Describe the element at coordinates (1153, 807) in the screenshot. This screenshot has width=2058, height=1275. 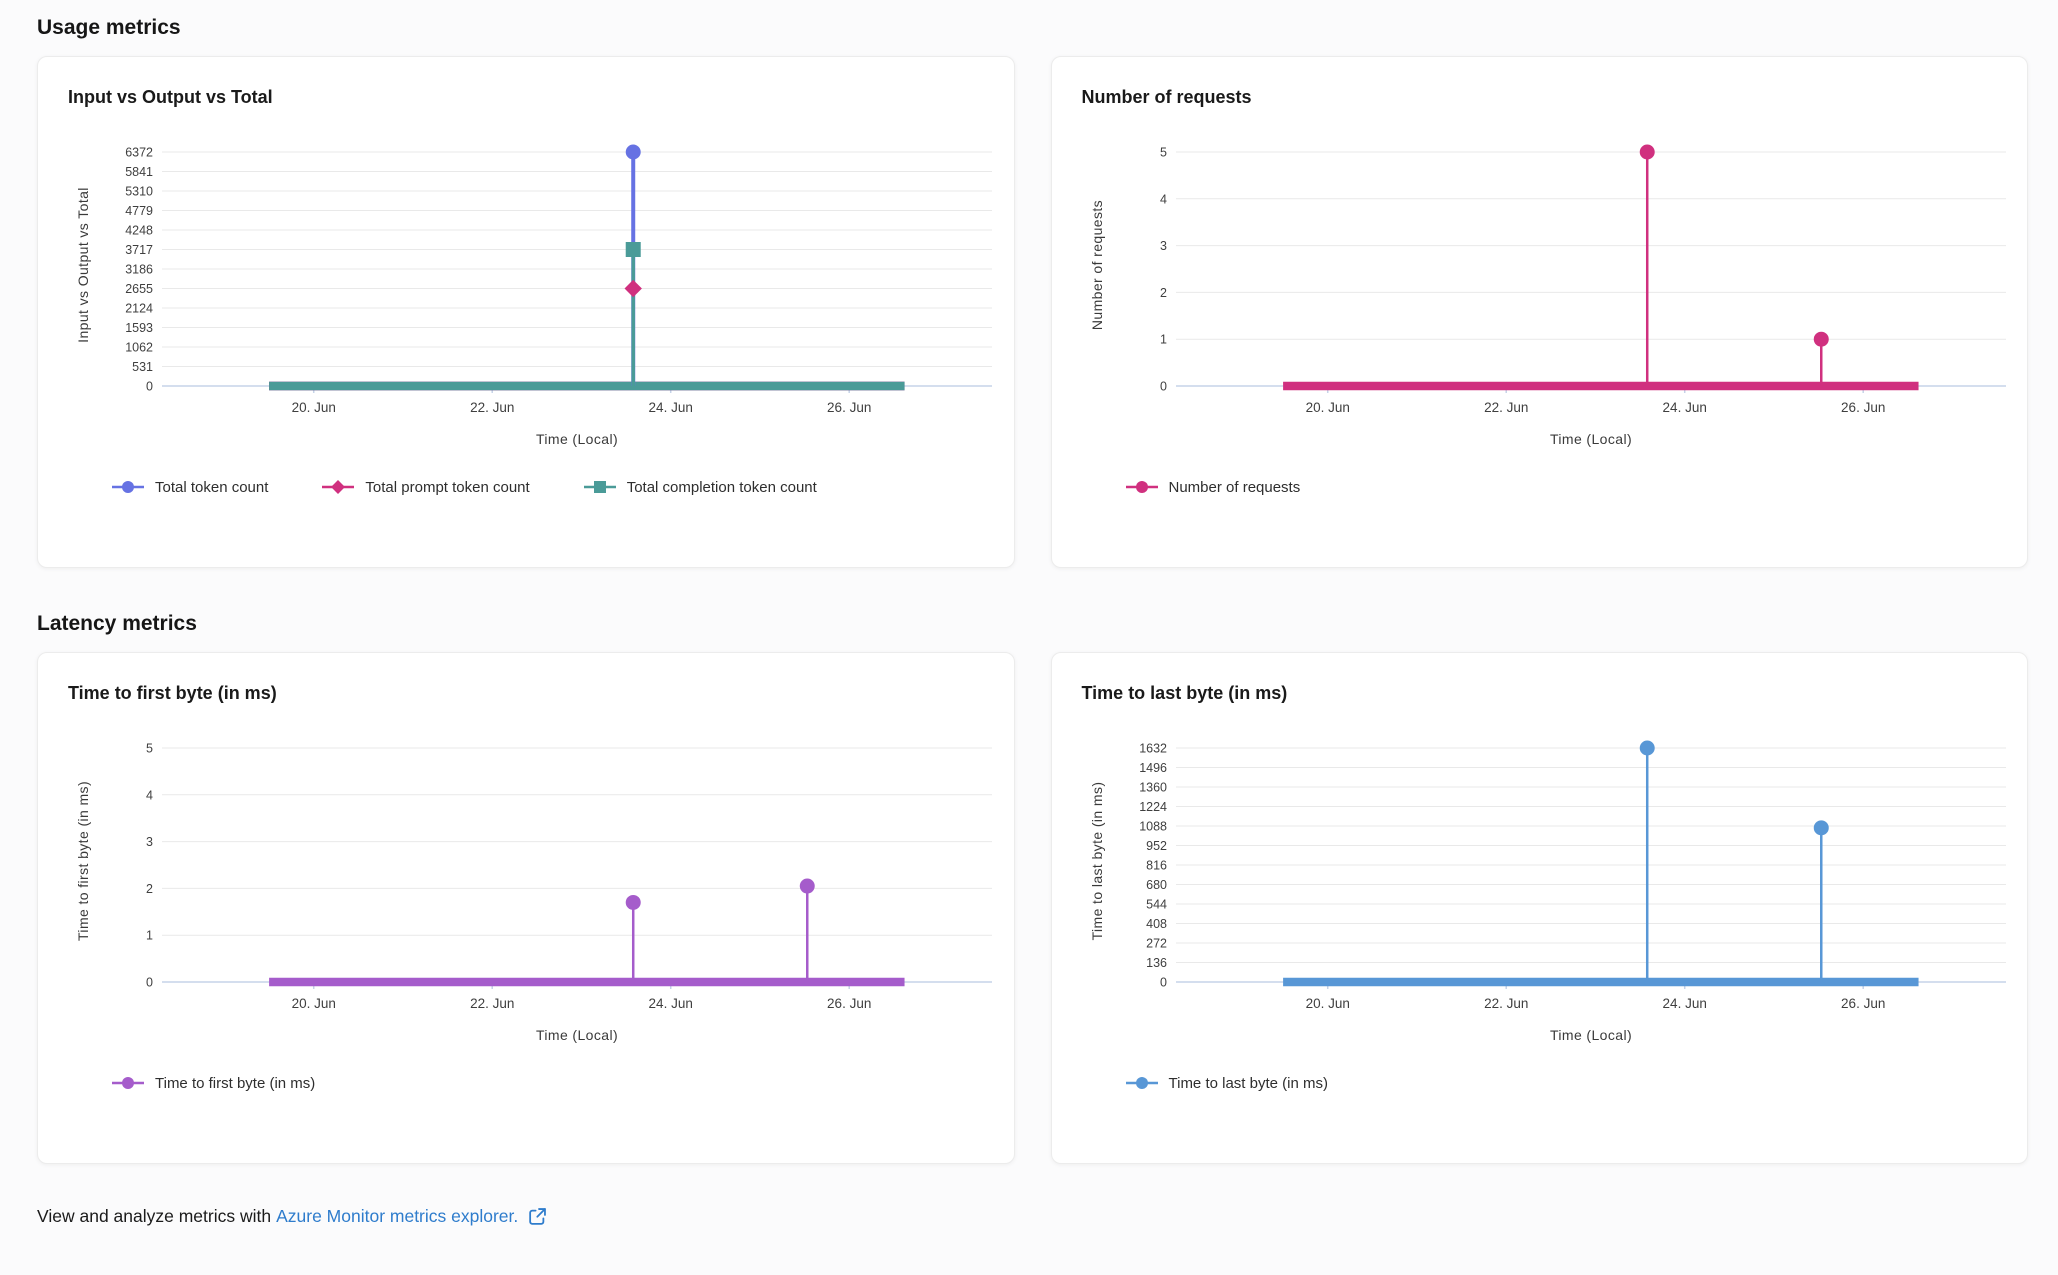
I see `svg-text: 1224` at that location.